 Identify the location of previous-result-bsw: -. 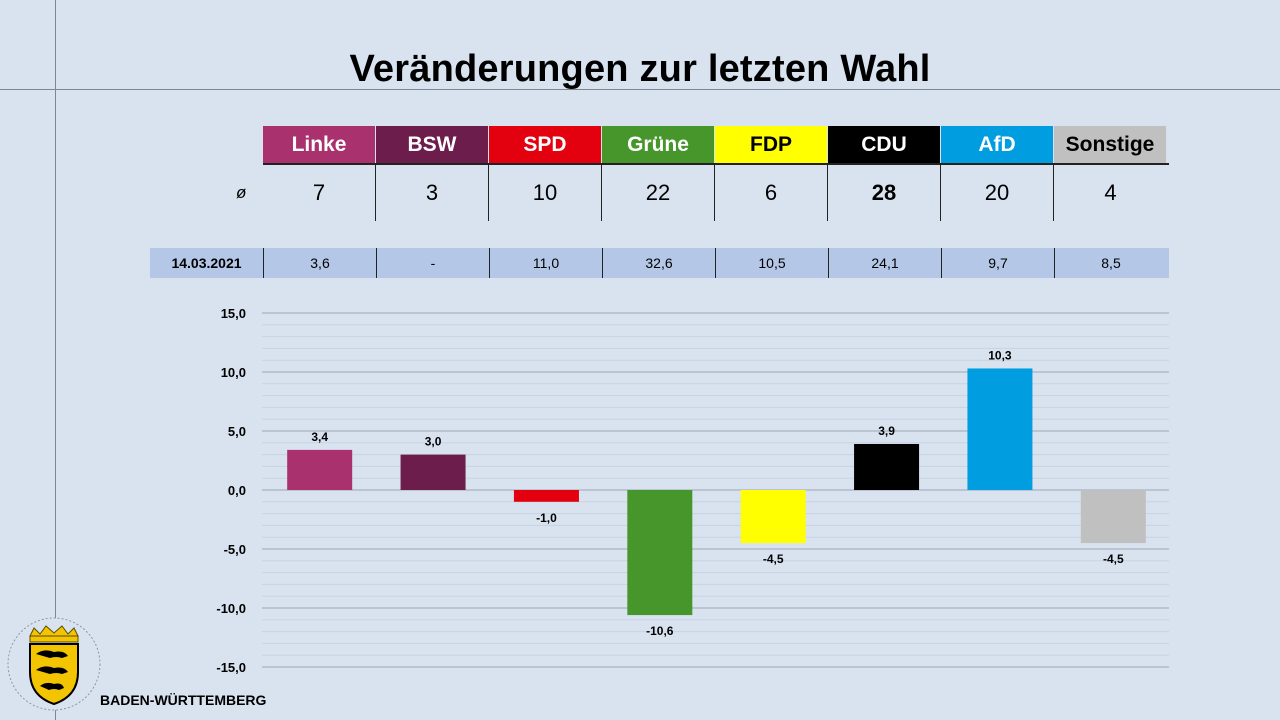
(432, 263).